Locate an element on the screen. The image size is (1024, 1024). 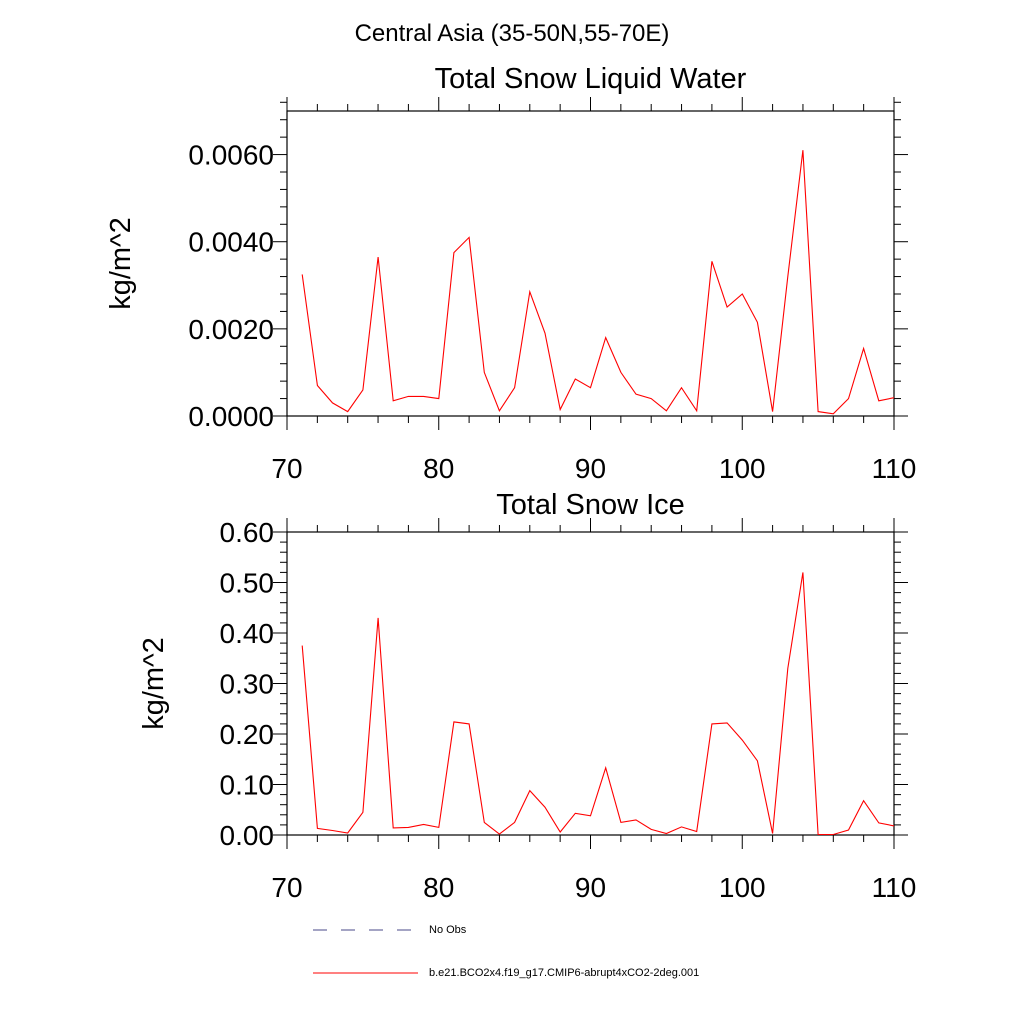
snow-ice-series-line is located at coordinates (598, 704).